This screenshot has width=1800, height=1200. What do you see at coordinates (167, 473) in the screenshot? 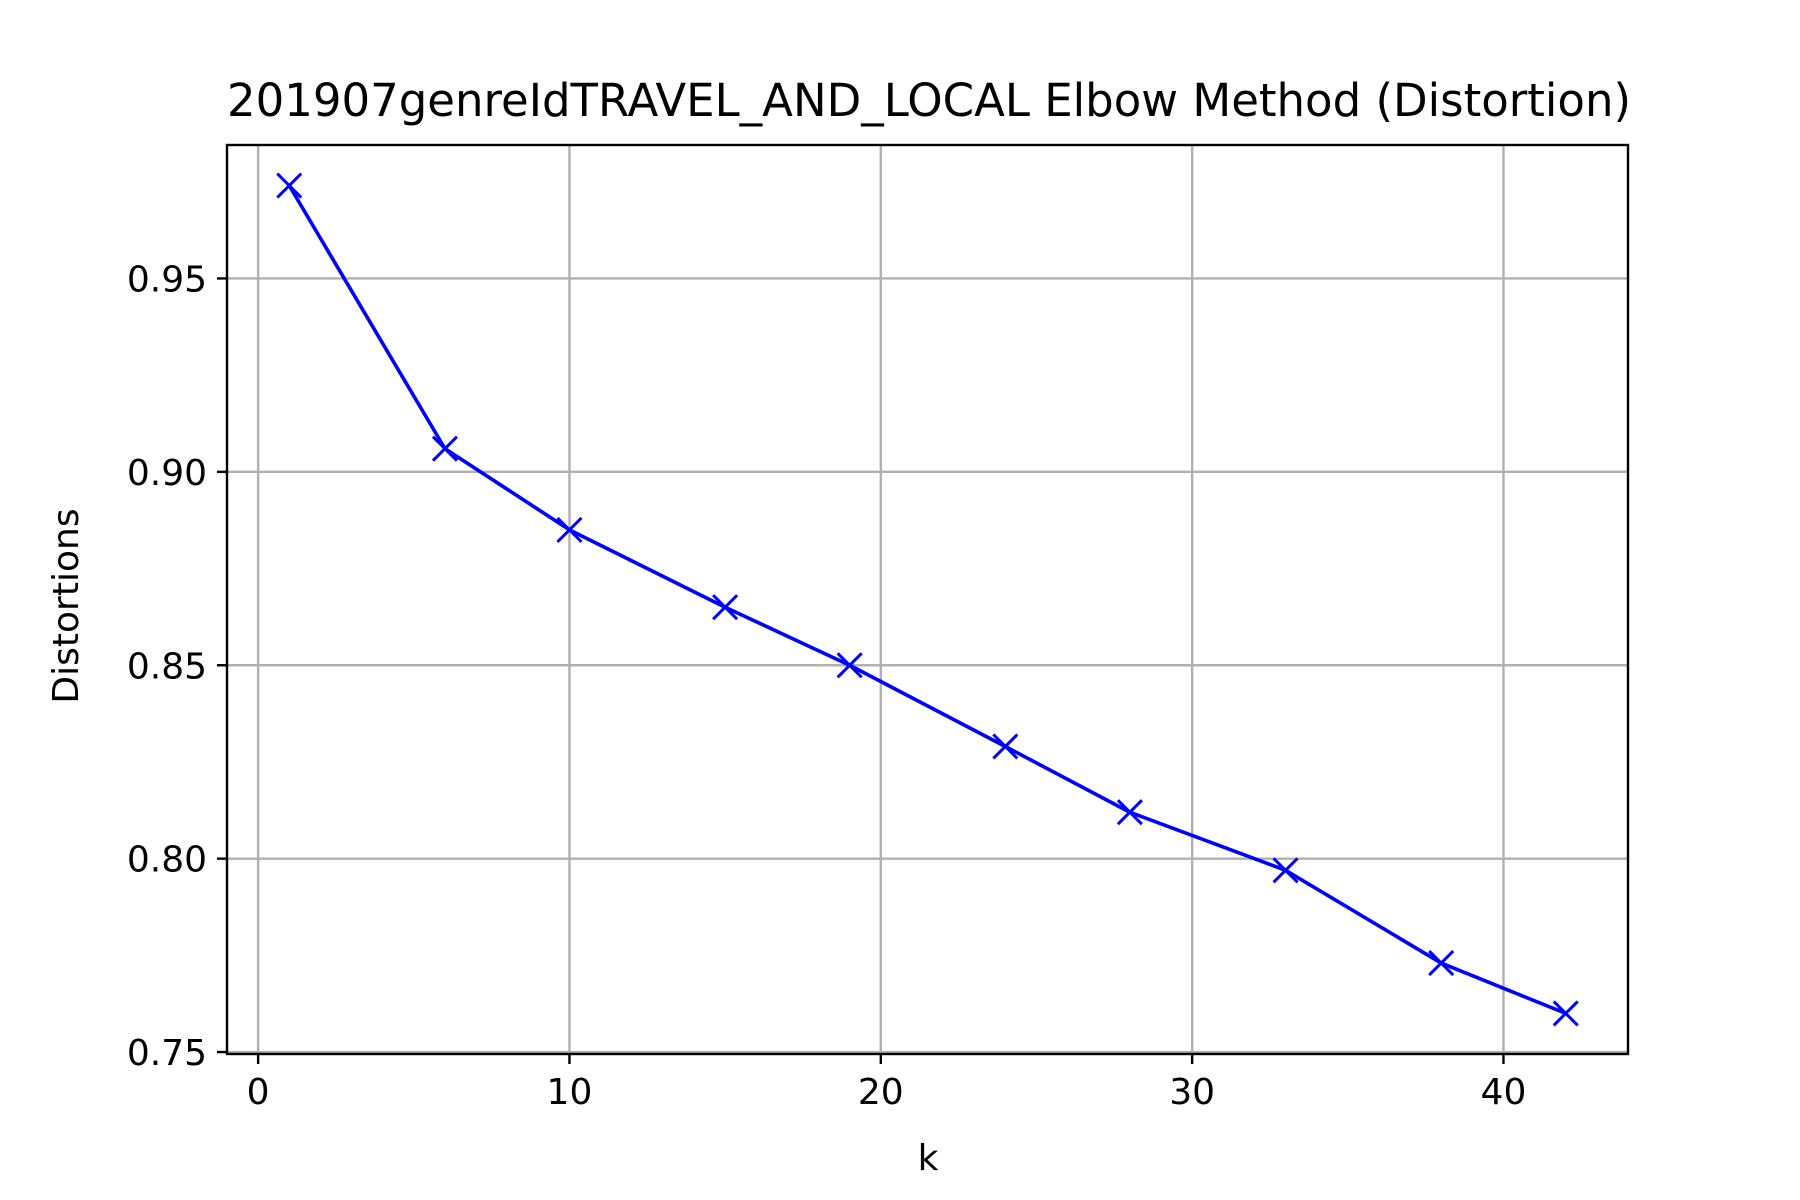
I see `y-tick-label: 0.90` at bounding box center [167, 473].